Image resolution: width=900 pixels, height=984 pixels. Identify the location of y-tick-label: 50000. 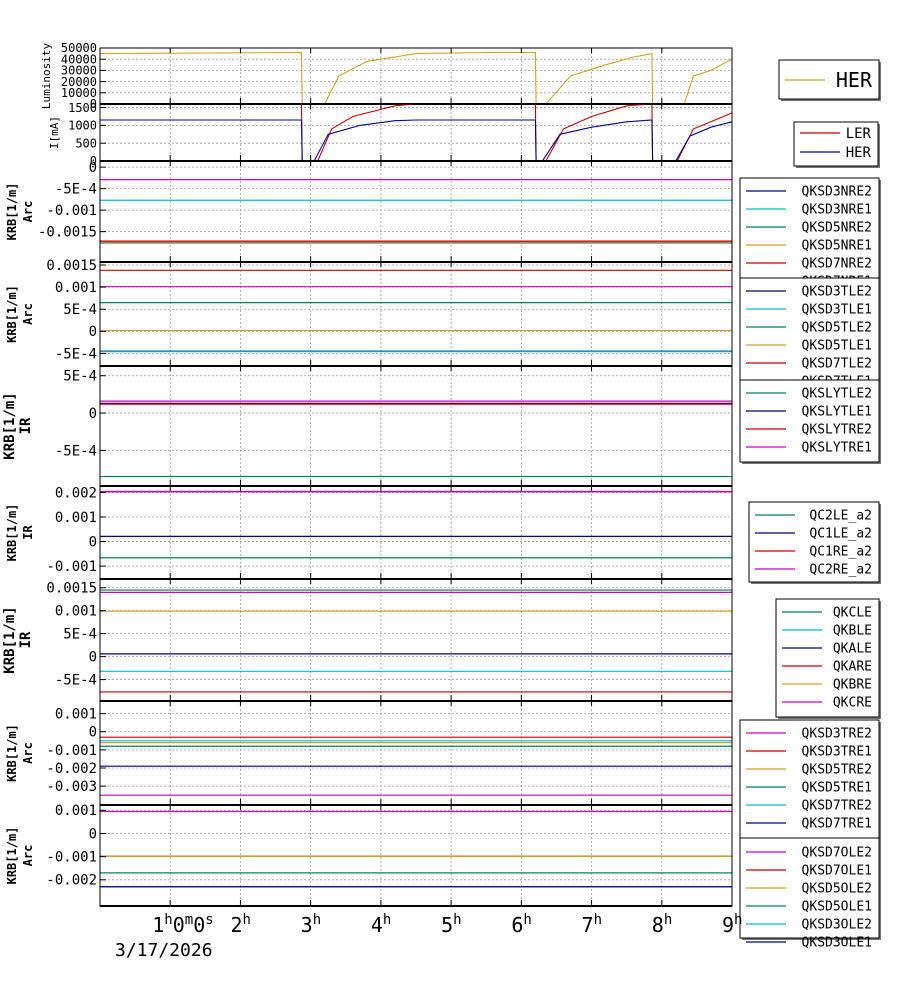
(79, 48).